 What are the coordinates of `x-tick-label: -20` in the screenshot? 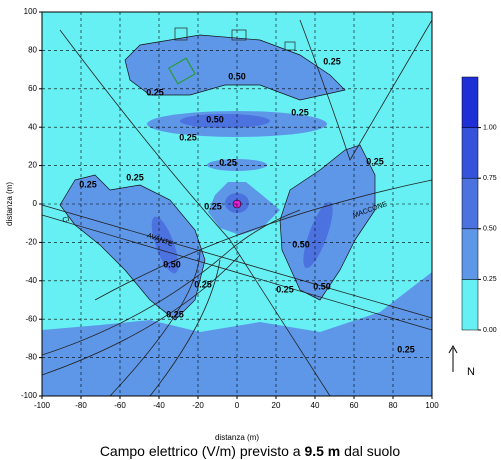 It's located at (198, 405).